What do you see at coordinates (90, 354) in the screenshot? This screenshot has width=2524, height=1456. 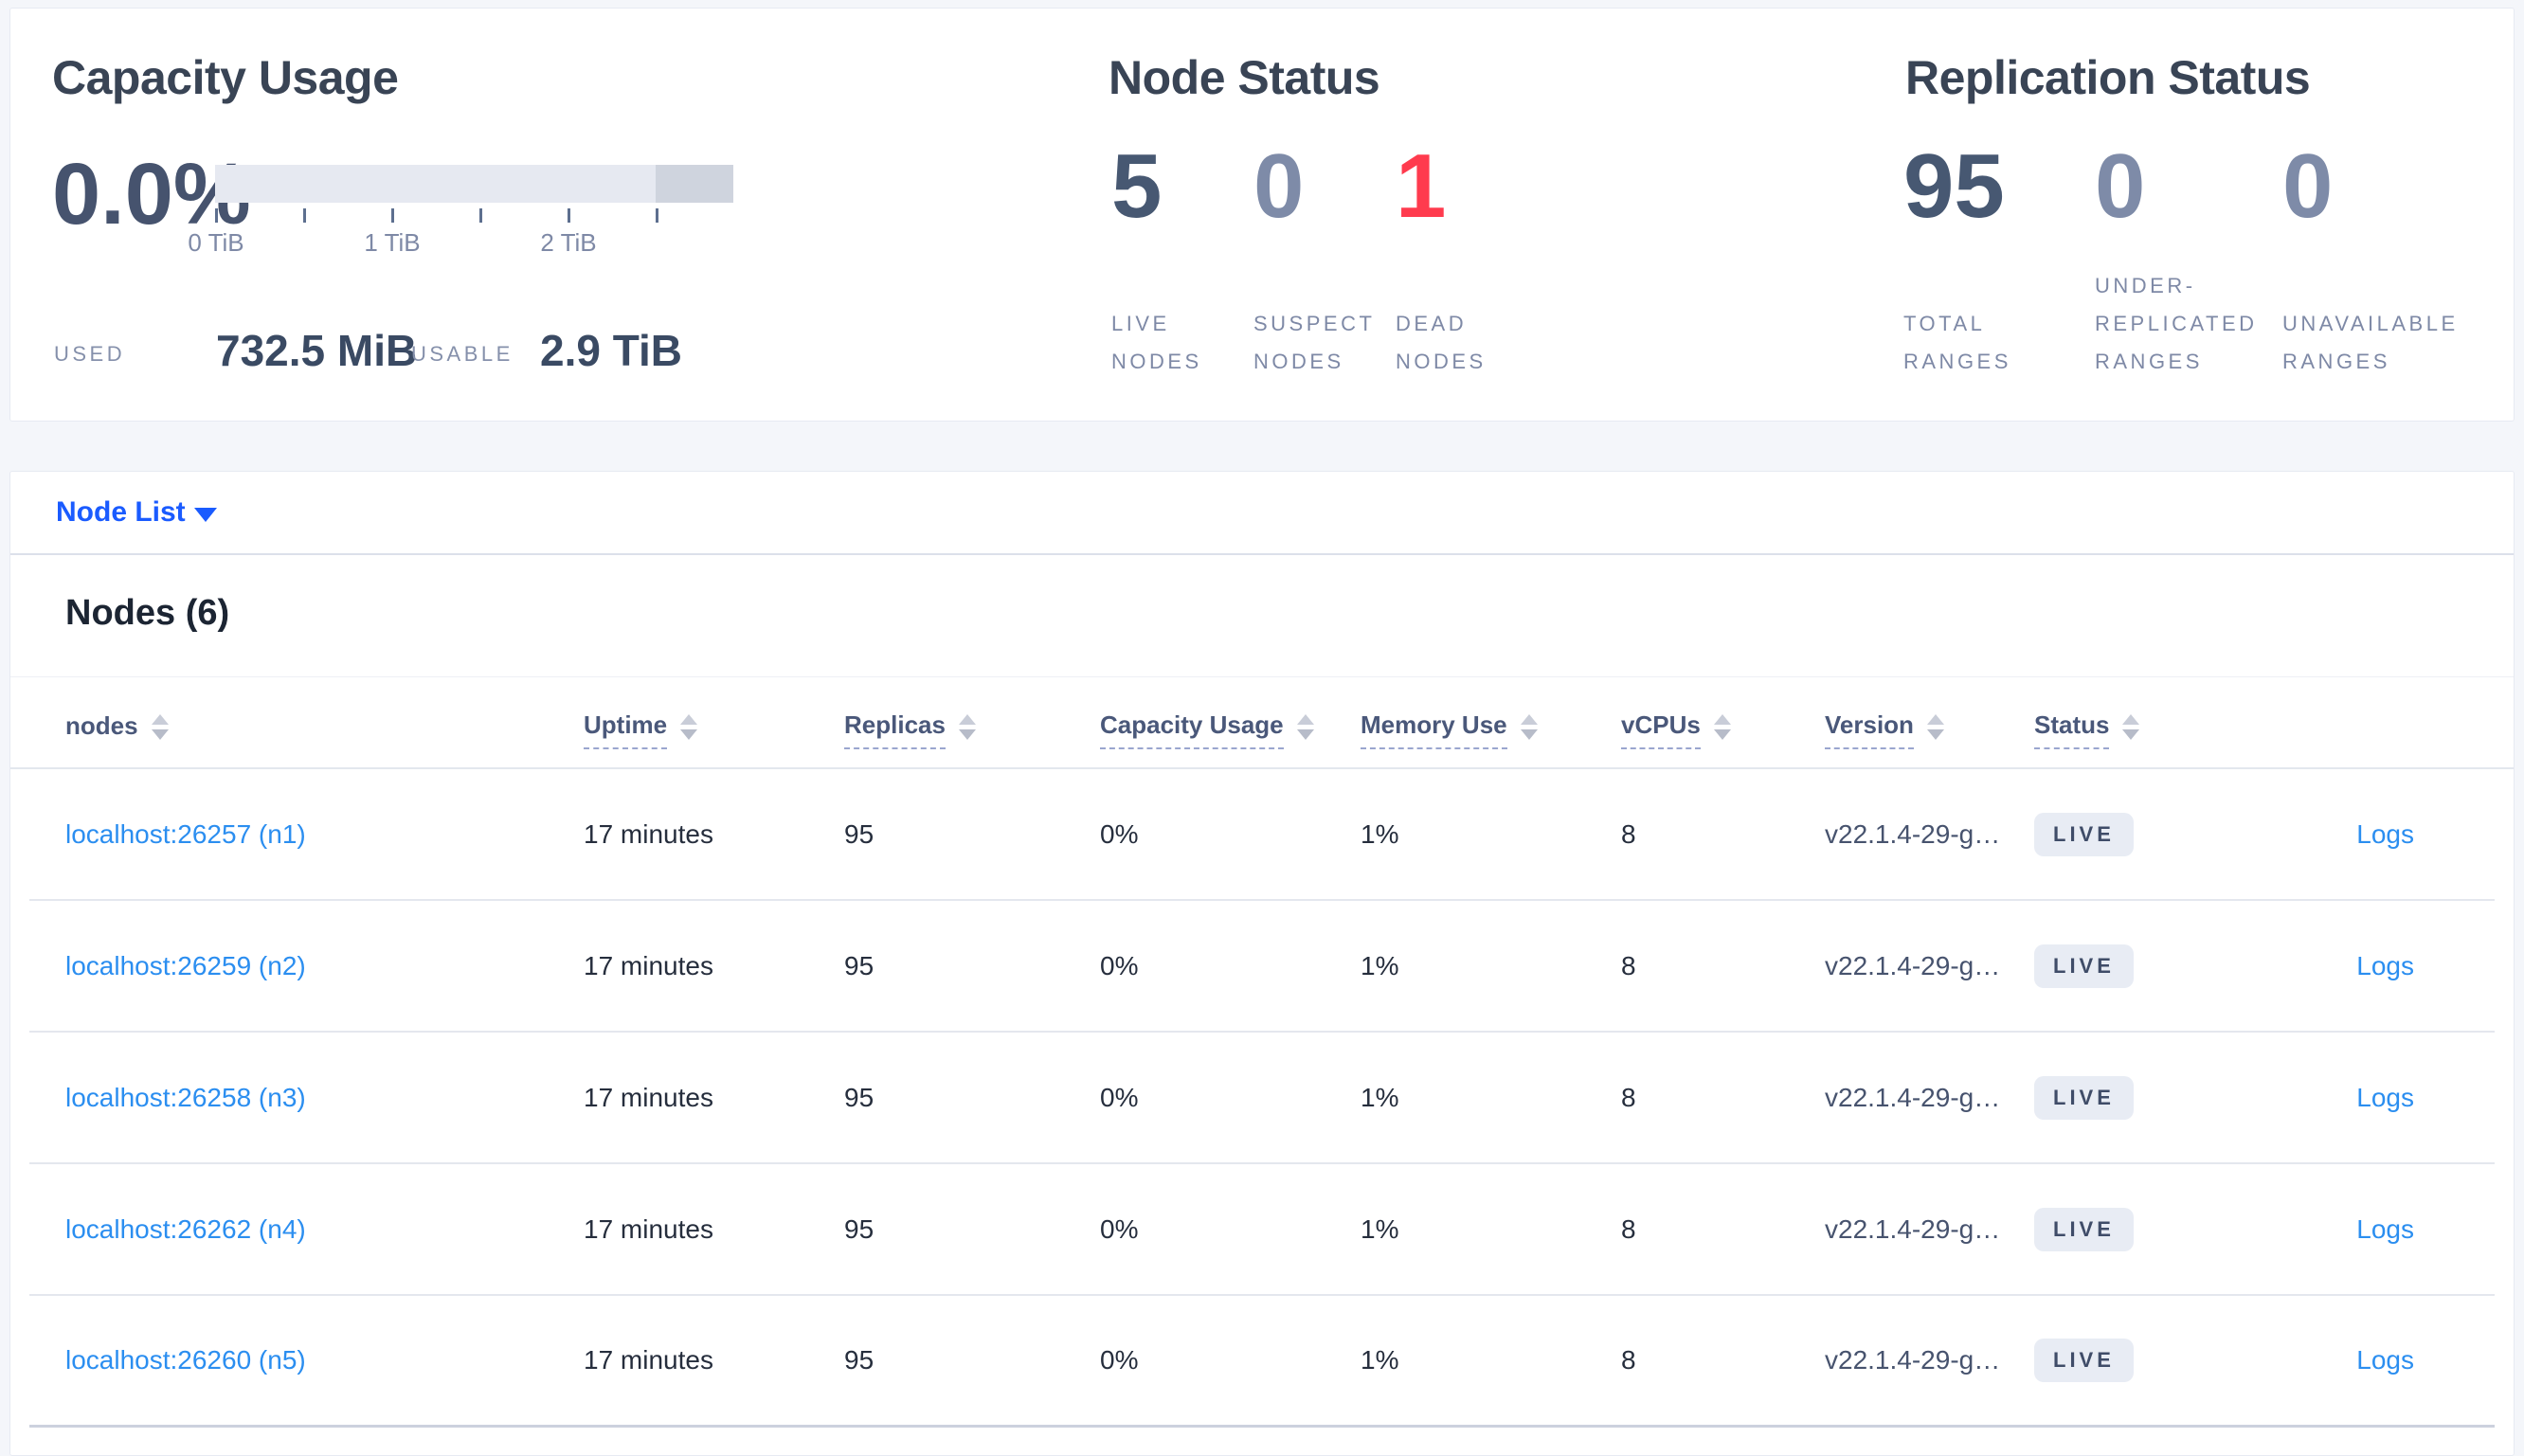 I see `used-label: USED` at bounding box center [90, 354].